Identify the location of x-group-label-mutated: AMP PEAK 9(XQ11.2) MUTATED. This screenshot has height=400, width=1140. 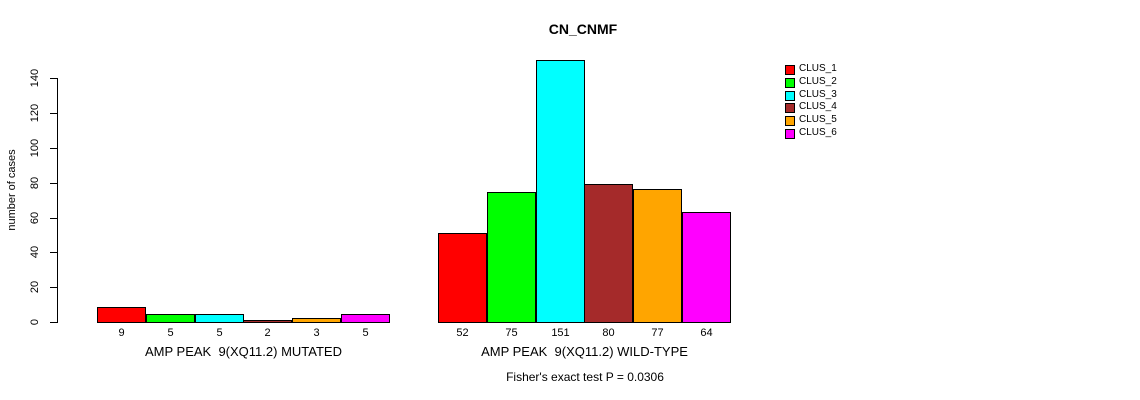
(243, 351).